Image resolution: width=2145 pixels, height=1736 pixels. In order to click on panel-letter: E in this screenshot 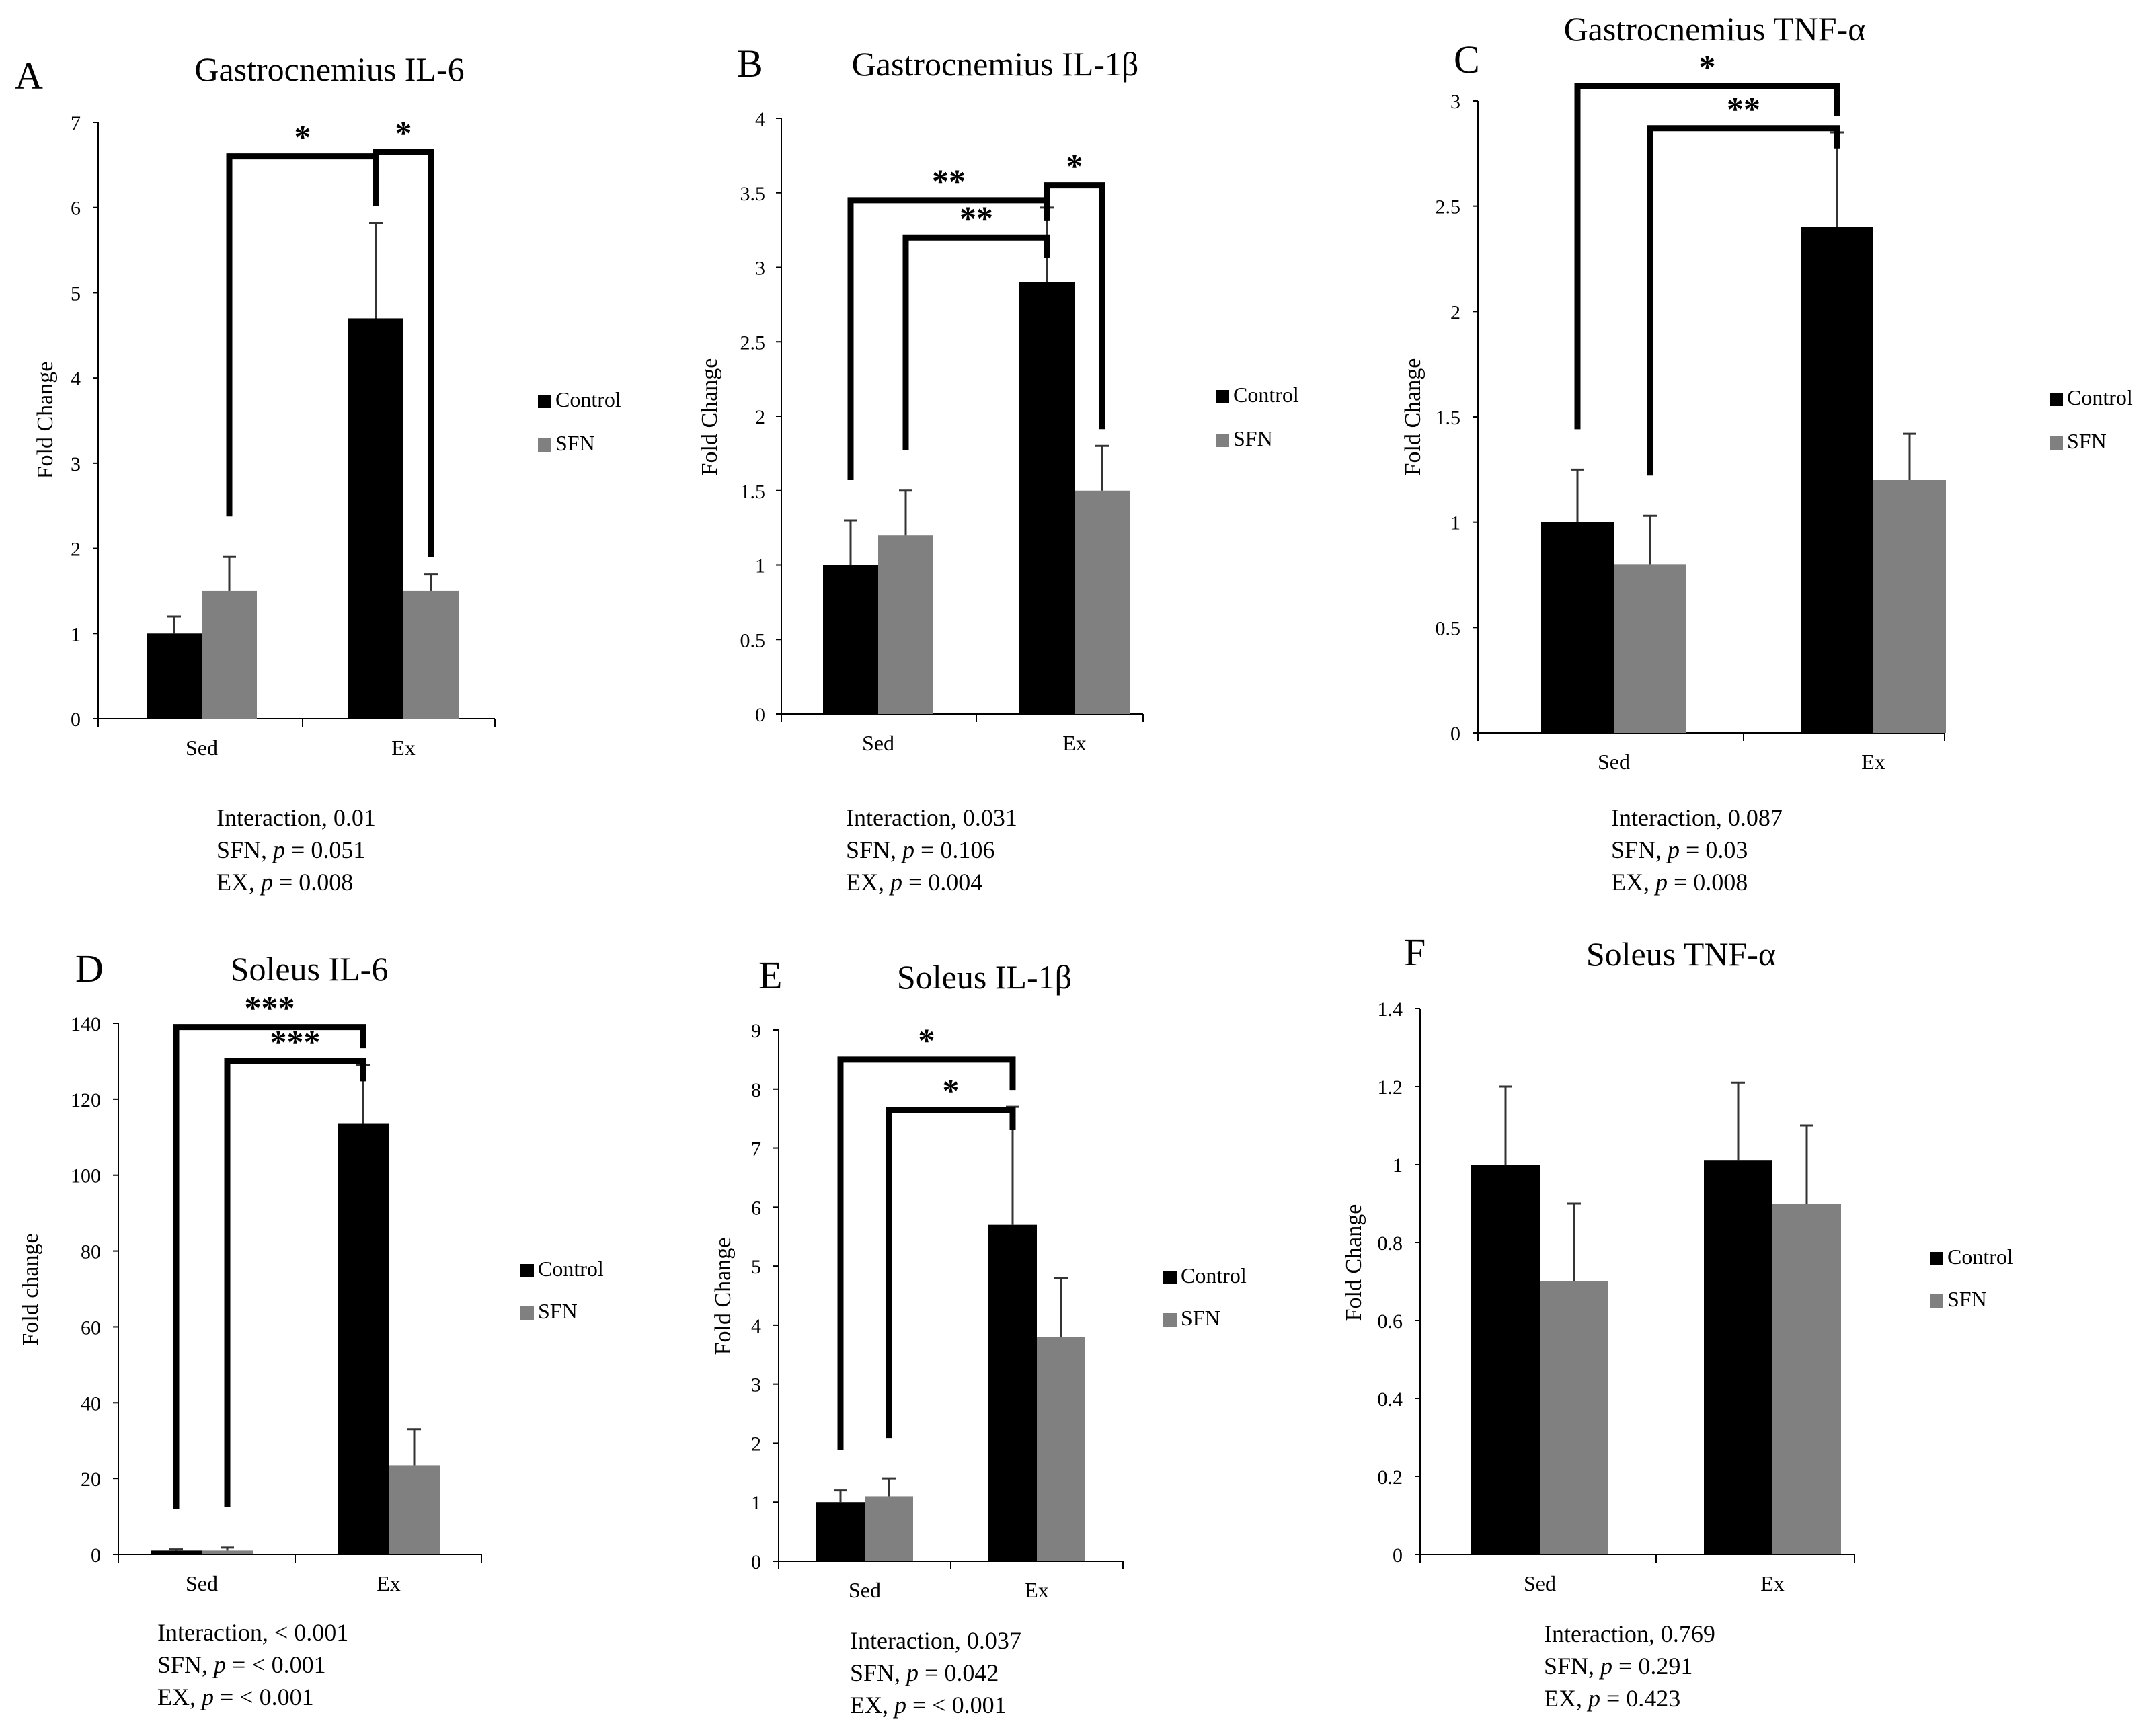, I will do `click(770, 975)`.